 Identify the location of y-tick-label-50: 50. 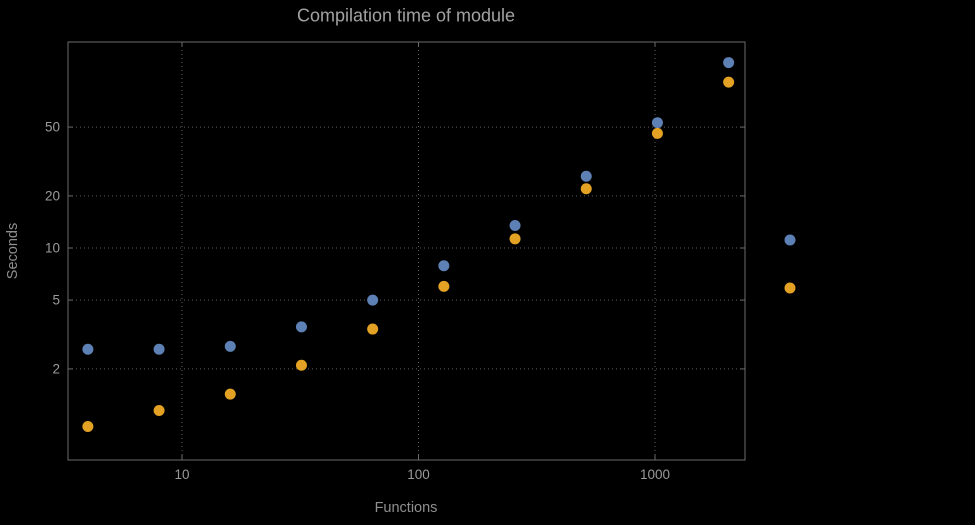
(52, 127).